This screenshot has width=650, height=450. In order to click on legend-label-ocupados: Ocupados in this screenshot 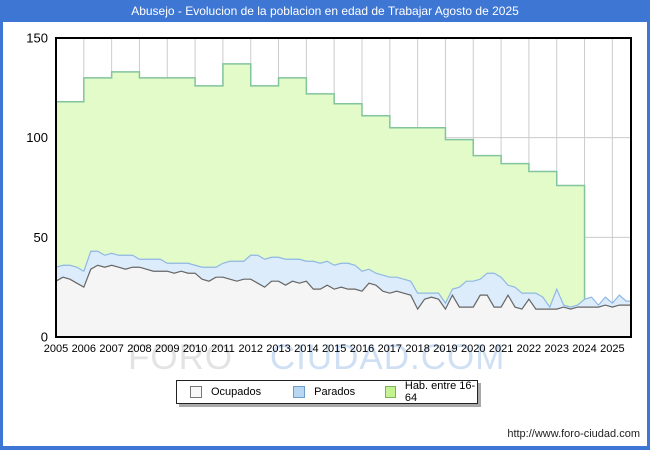, I will do `click(236, 392)`.